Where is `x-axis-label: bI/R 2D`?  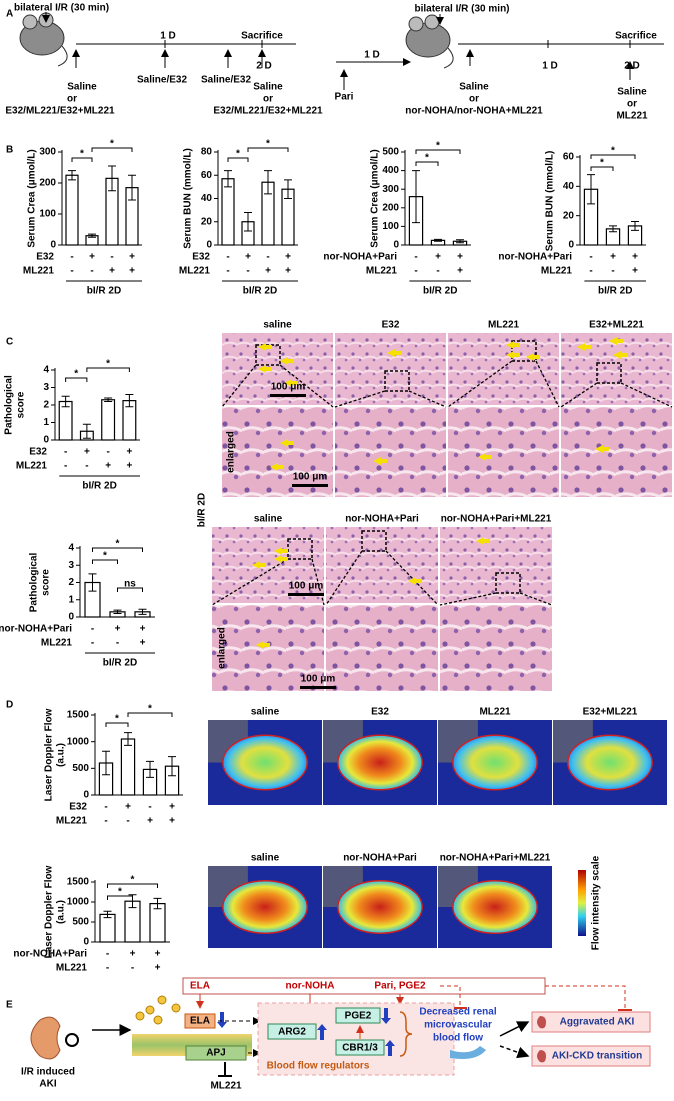
x-axis-label: bI/R 2D is located at coordinates (615, 291).